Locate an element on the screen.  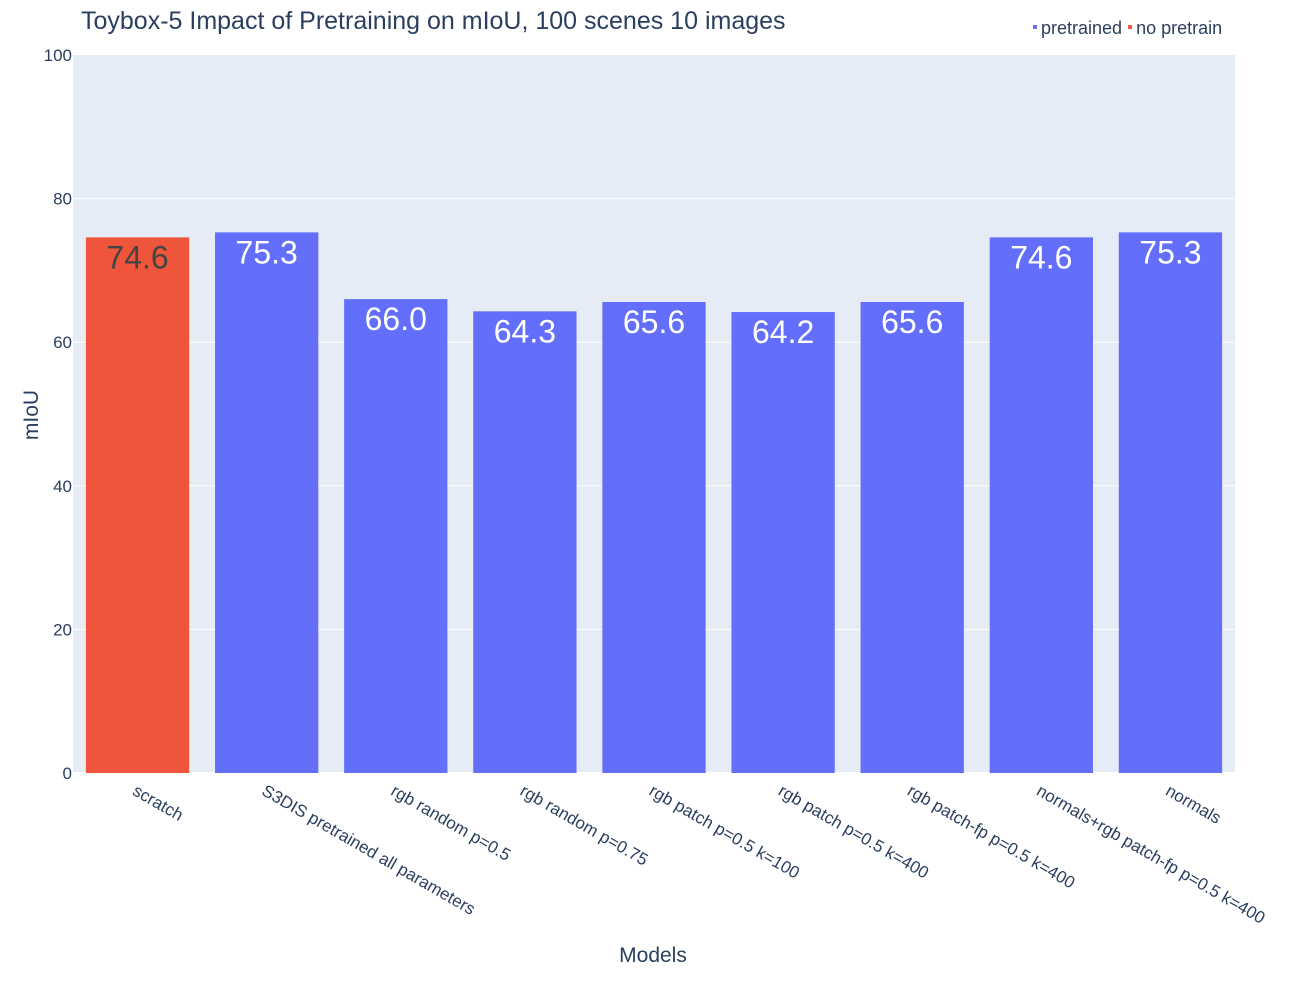
x-tick-label: normals+rgb patch-fp p=0.5 k=400 is located at coordinates (1150, 854).